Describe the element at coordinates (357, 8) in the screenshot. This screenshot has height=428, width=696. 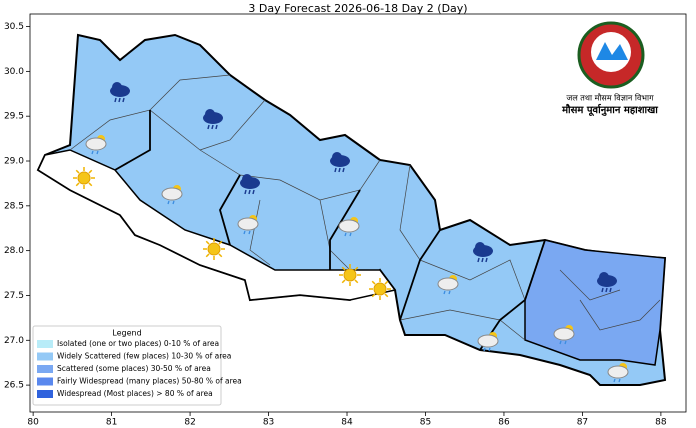
I see `chart-title: 3 Day Forecast 2026-06-18 Day 2 (Day)` at that location.